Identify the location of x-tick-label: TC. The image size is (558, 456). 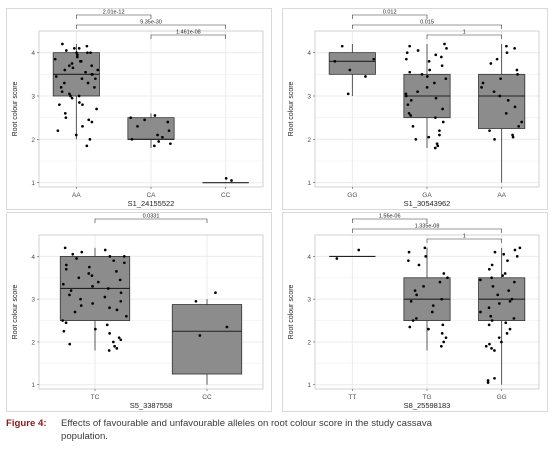
(95, 397).